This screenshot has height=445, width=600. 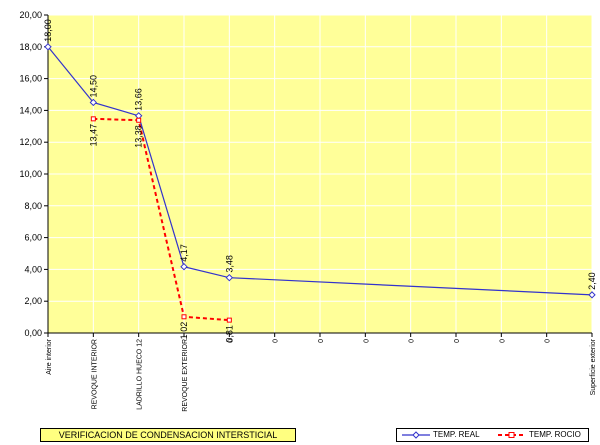 What do you see at coordinates (139, 136) in the screenshot?
I see `data-label-rocio: 13,38` at bounding box center [139, 136].